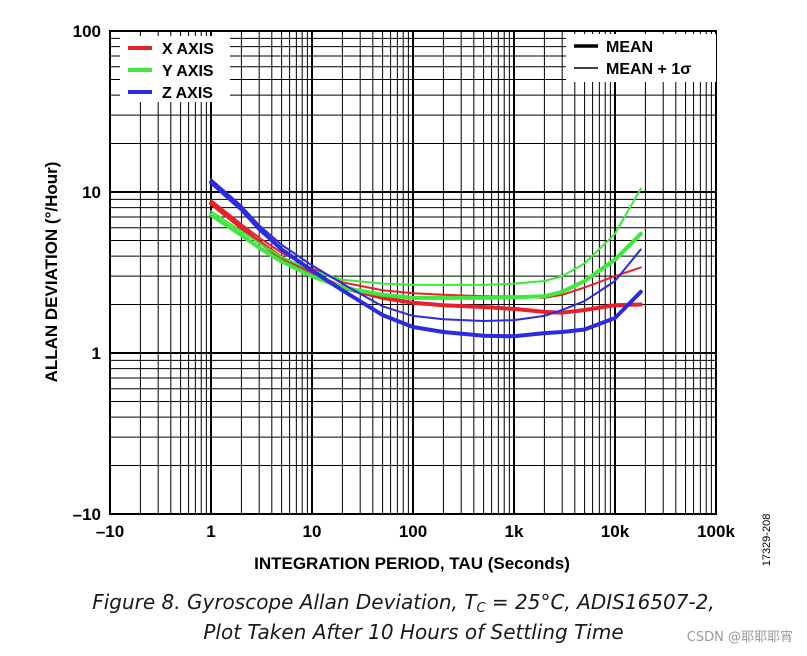 The height and width of the screenshot is (656, 807). I want to click on y-axis-label: ALLAN DEVIATION (°/Hour), so click(51, 272).